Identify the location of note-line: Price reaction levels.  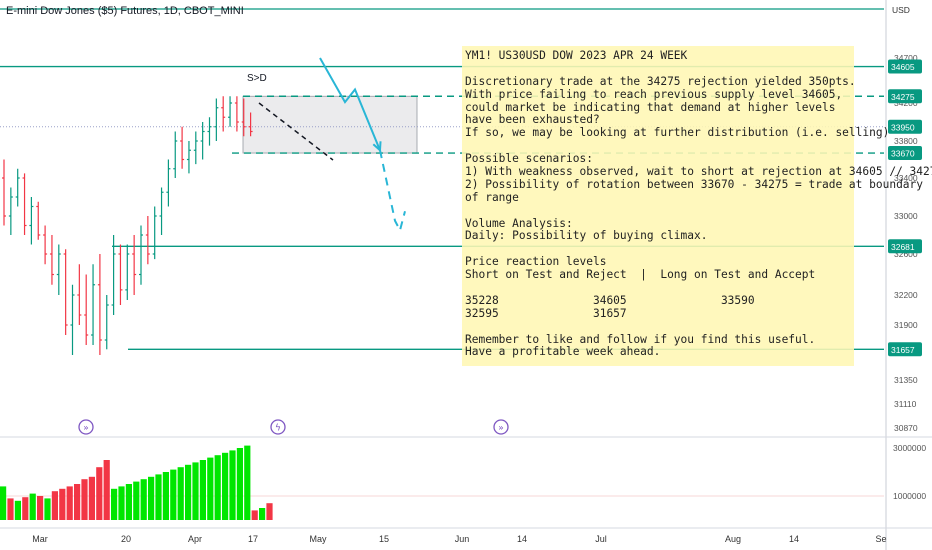
(536, 262).